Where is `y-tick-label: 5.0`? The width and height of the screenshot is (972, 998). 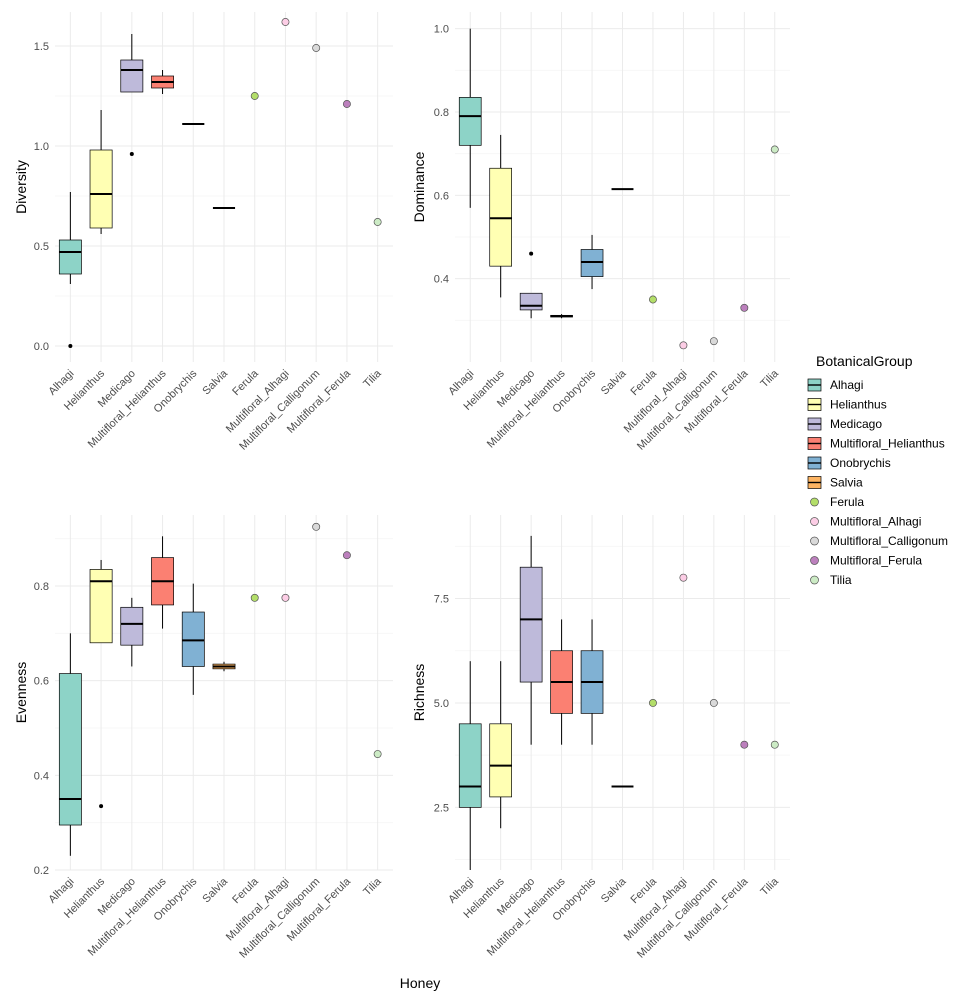
y-tick-label: 5.0 is located at coordinates (441, 704).